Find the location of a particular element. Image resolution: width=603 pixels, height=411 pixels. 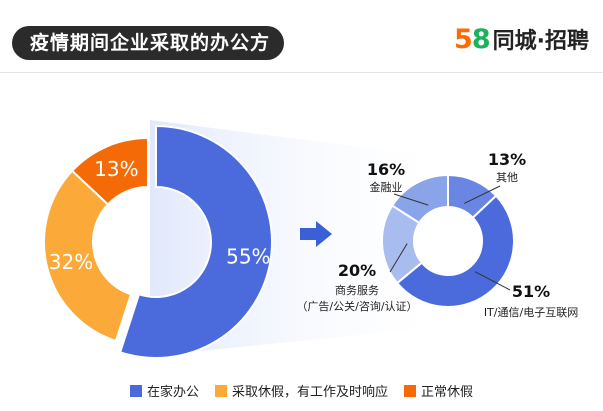

breakdown-value-4: 16% is located at coordinates (386, 169).